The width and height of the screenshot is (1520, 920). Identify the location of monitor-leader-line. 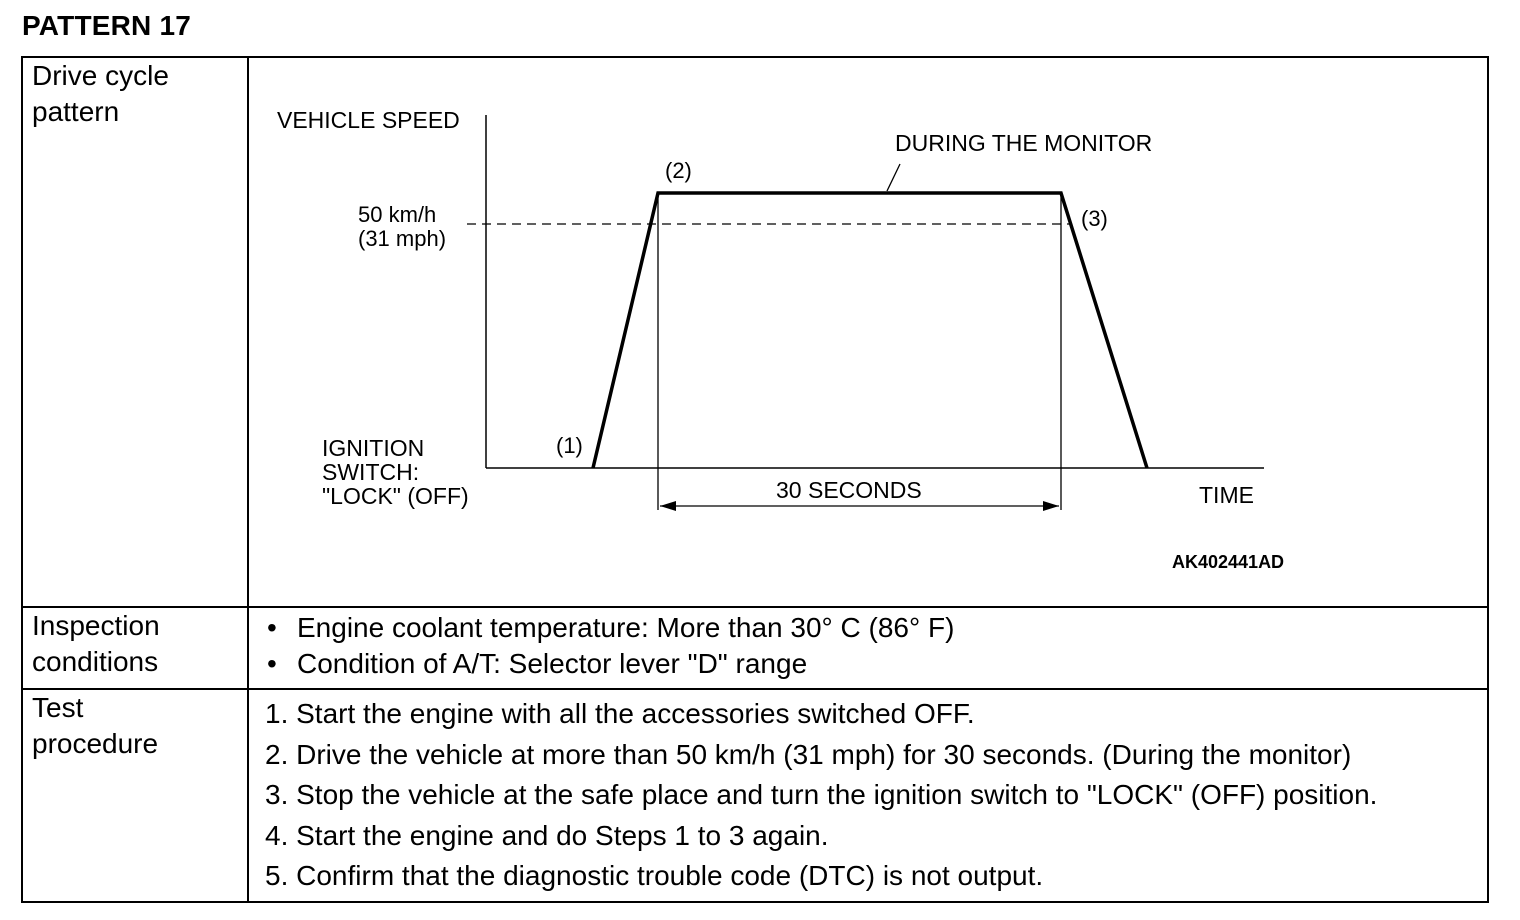
(893, 177).